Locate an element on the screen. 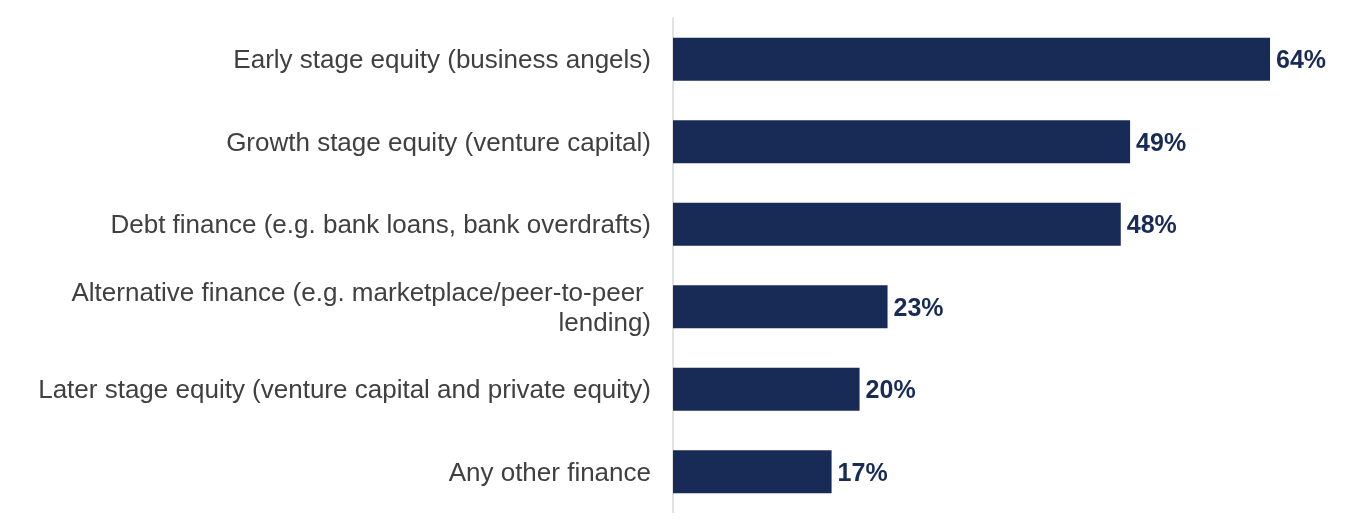 This screenshot has width=1347, height=521. y-tick-label: Later stage equity (venture capital and private equity) is located at coordinates (344, 389).